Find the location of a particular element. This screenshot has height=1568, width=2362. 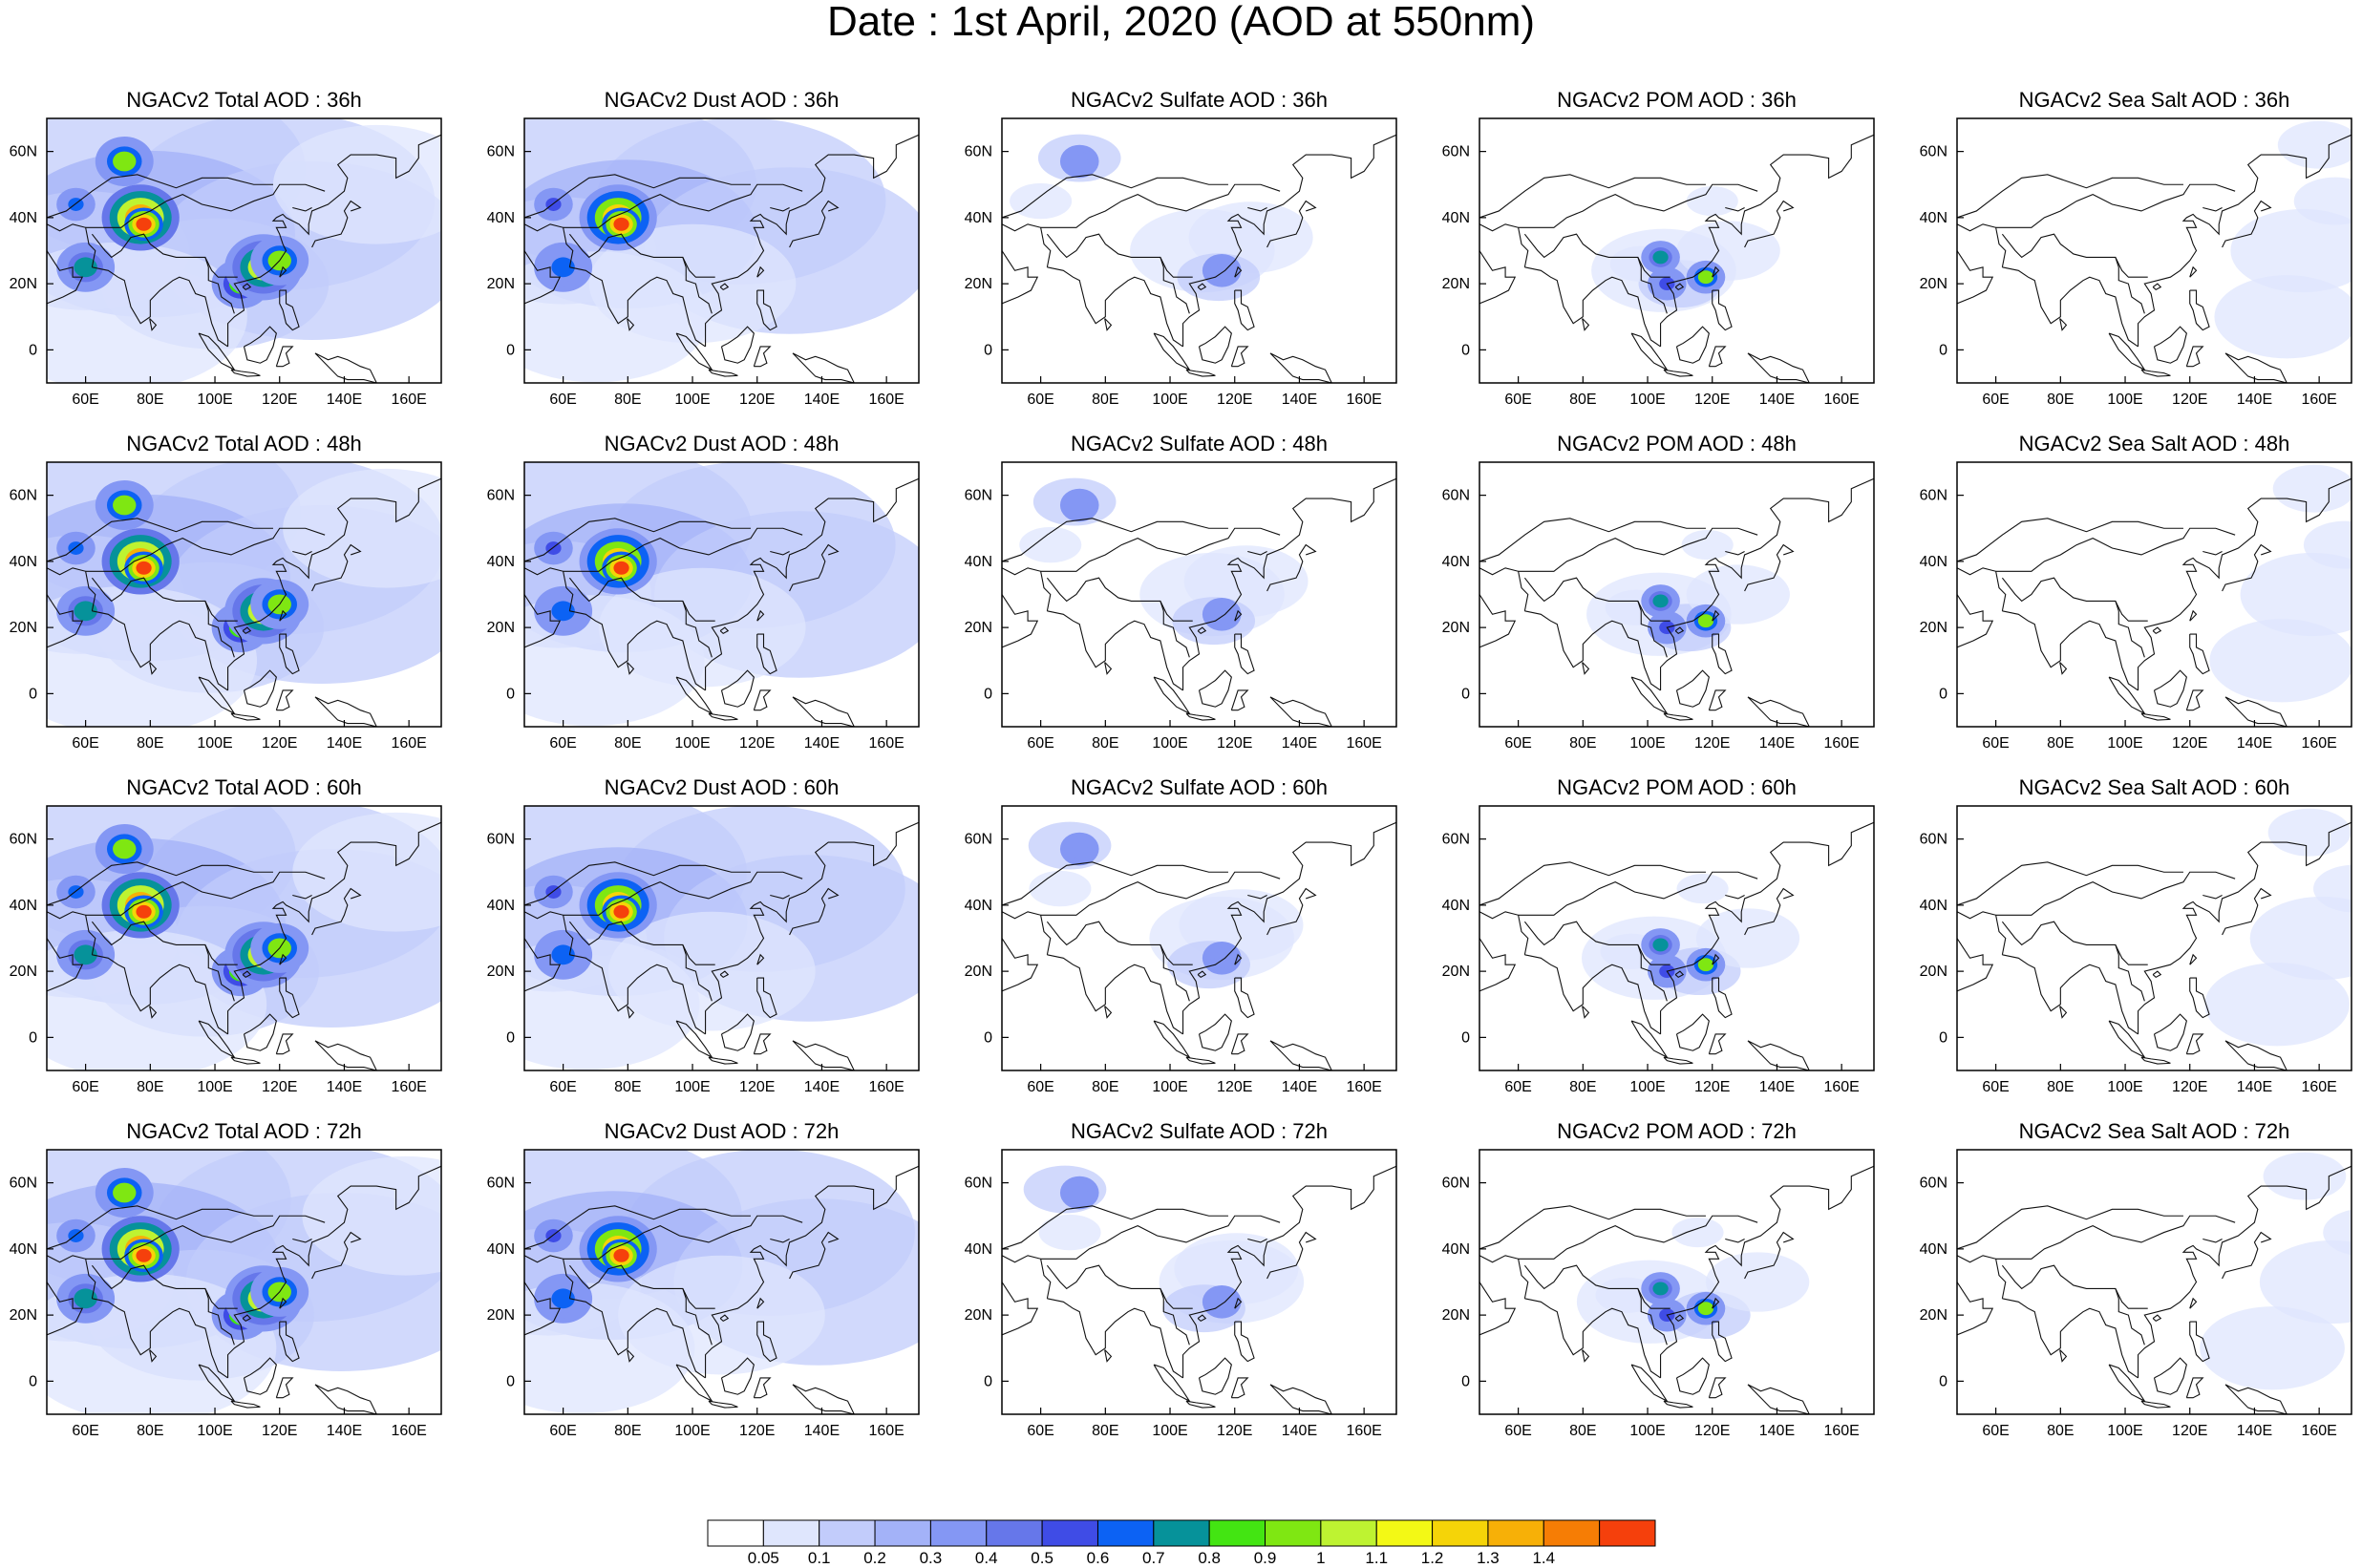

aod-map-pom: 60E 80E 100E 120E 140E 160E 60N 40N 20N 0 is located at coordinates (1658, 606).